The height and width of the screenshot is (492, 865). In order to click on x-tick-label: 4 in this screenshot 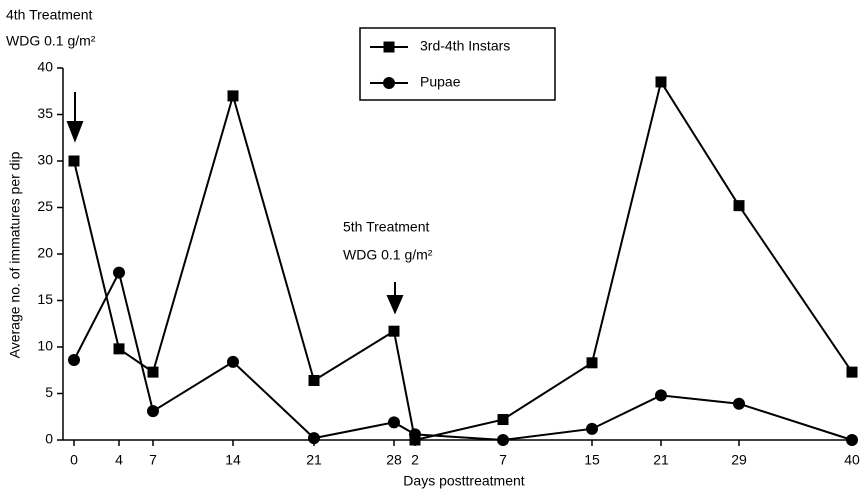, I will do `click(119, 460)`.